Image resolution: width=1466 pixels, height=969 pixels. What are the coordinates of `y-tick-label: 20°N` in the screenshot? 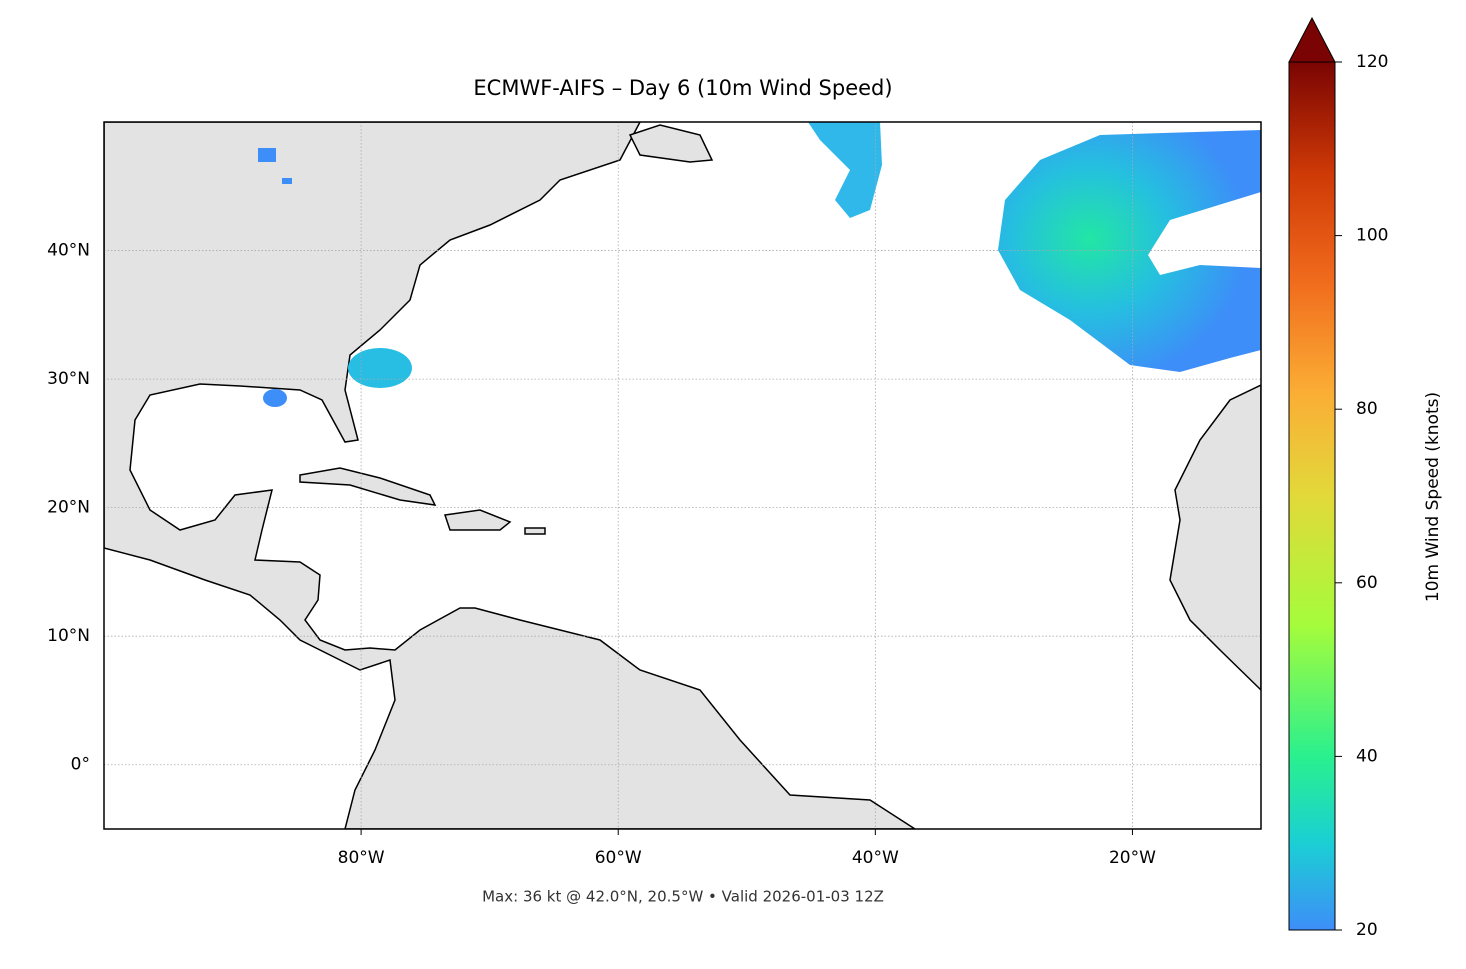 It's located at (68, 508).